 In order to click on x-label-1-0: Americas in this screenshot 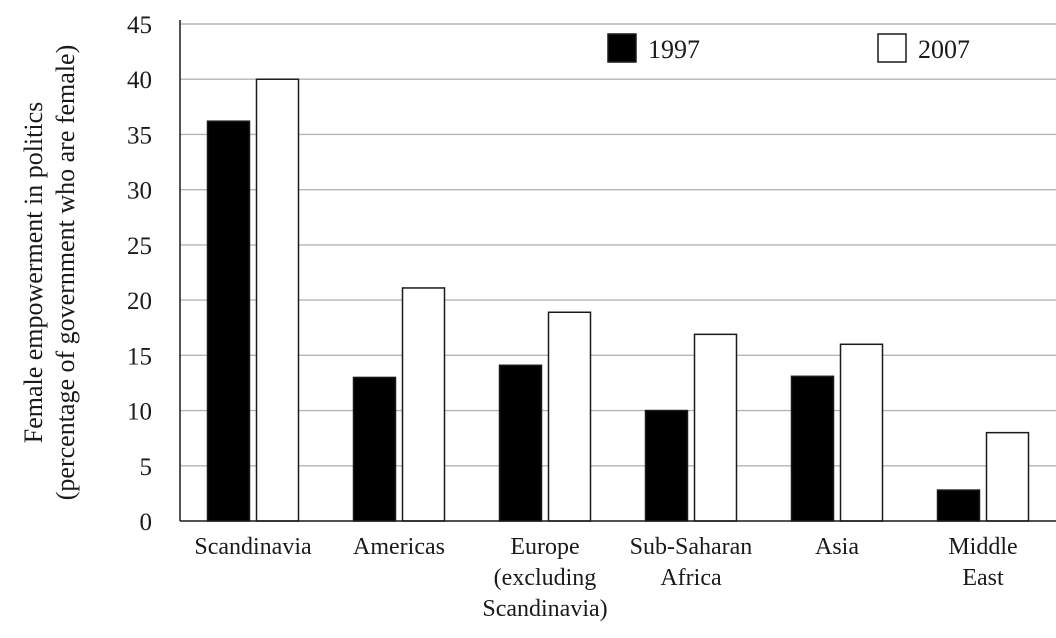, I will do `click(399, 547)`.